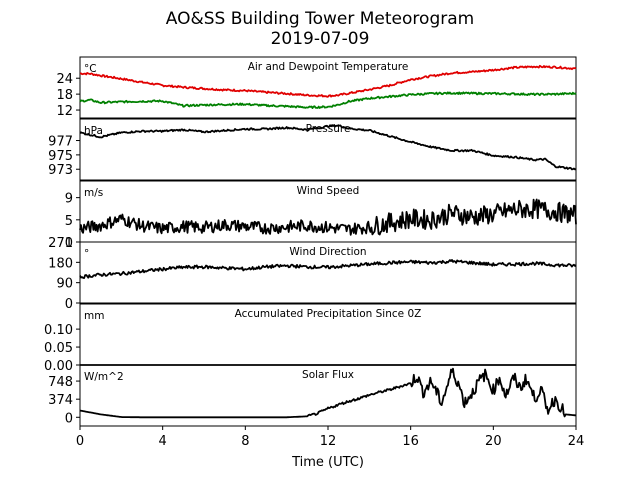 The image size is (640, 480). Describe the element at coordinates (93, 131) in the screenshot. I see `panel-unit: hPa` at that location.